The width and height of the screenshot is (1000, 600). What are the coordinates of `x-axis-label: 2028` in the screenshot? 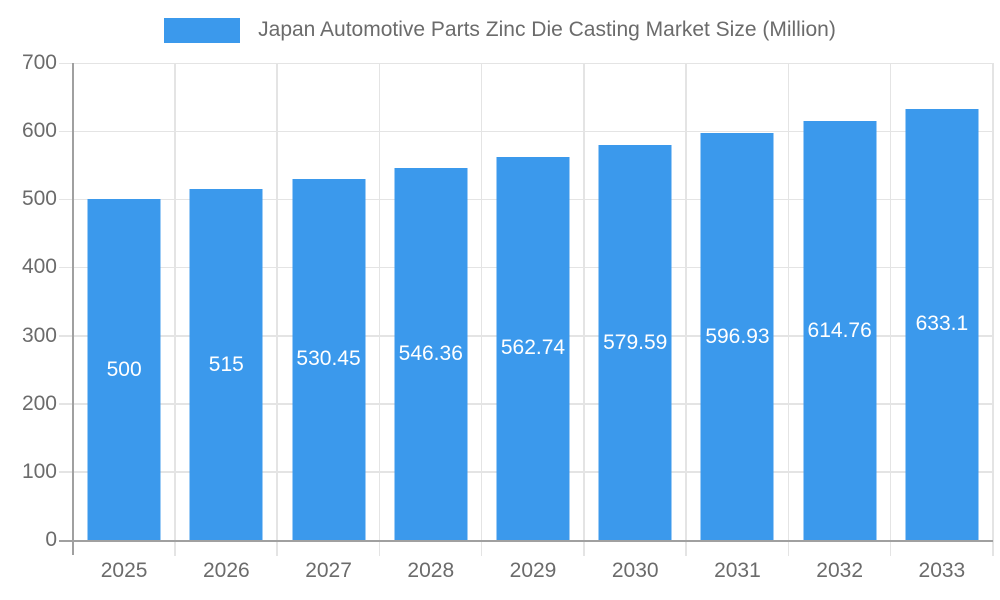 It's located at (431, 570).